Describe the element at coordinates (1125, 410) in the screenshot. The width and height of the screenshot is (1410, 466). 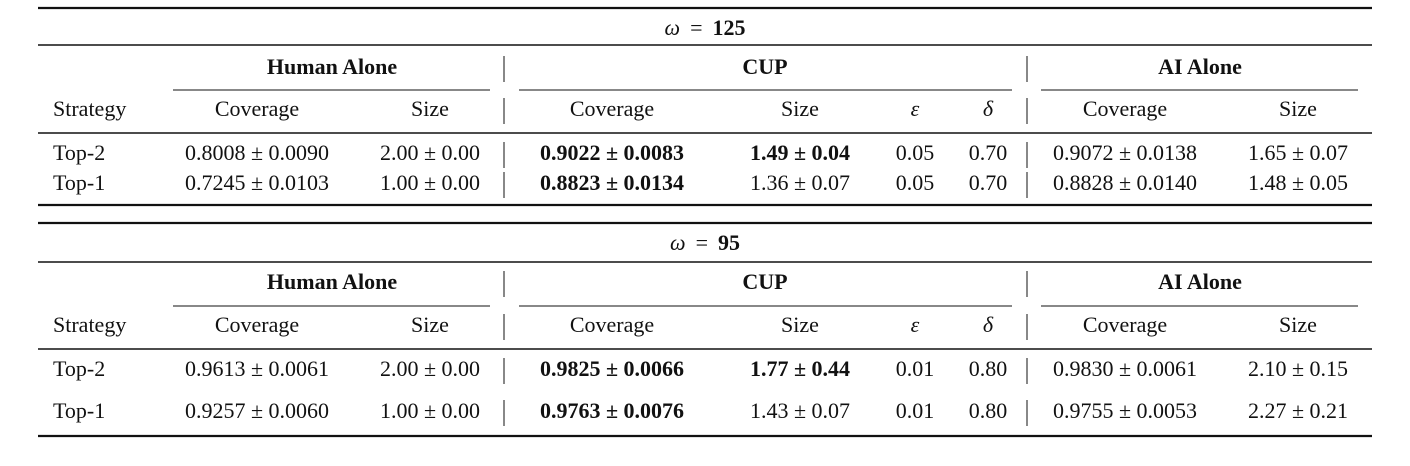
I see `cell: 0.9755 ± 0.0053` at that location.